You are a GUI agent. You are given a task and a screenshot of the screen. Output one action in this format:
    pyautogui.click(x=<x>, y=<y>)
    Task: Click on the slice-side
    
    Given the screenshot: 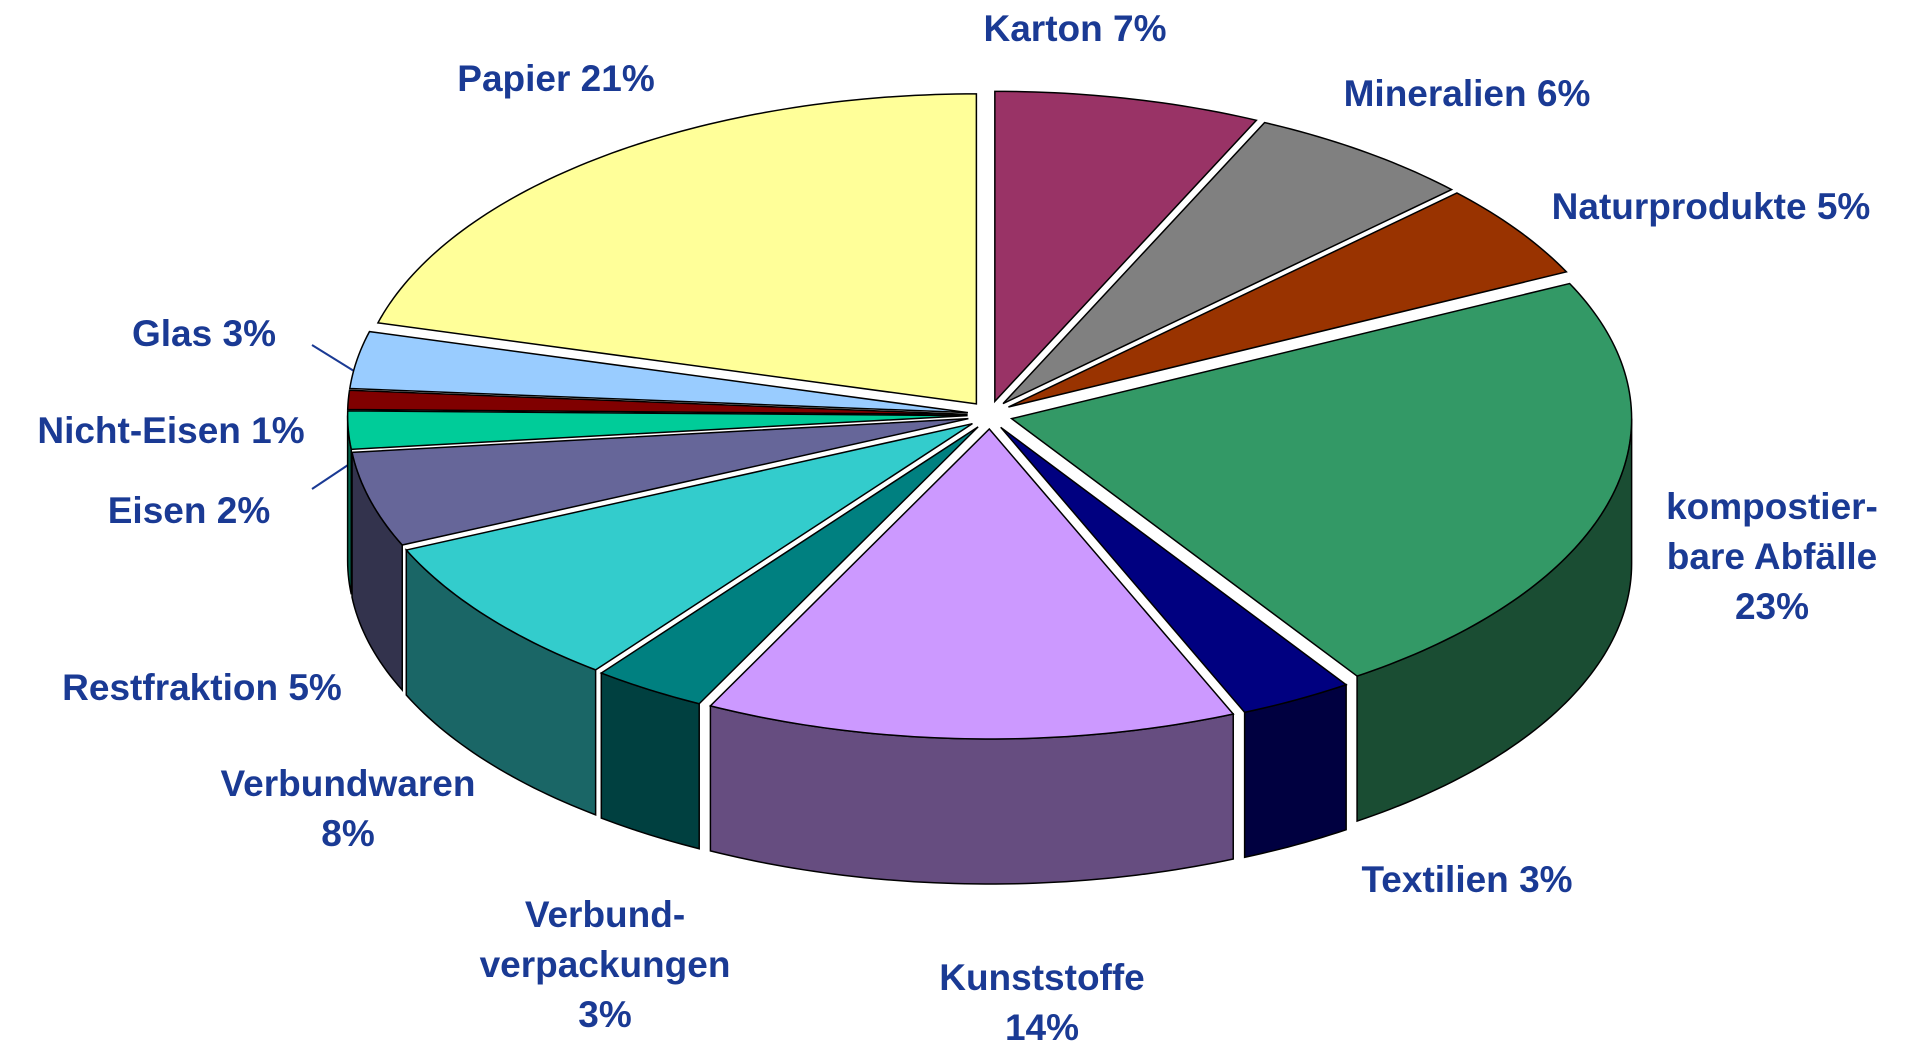 What is the action you would take?
    pyautogui.click(x=1295, y=771)
    